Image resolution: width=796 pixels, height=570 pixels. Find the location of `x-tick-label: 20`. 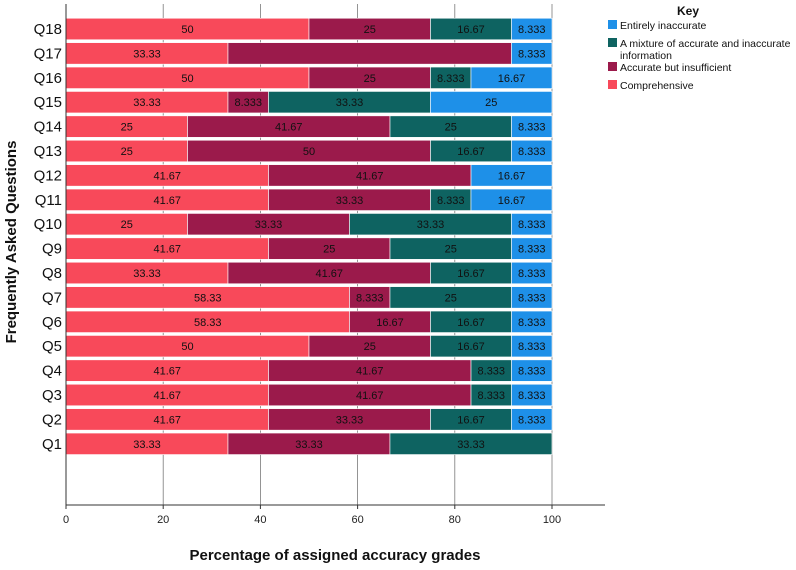

x-tick-label: 20 is located at coordinates (163, 520).